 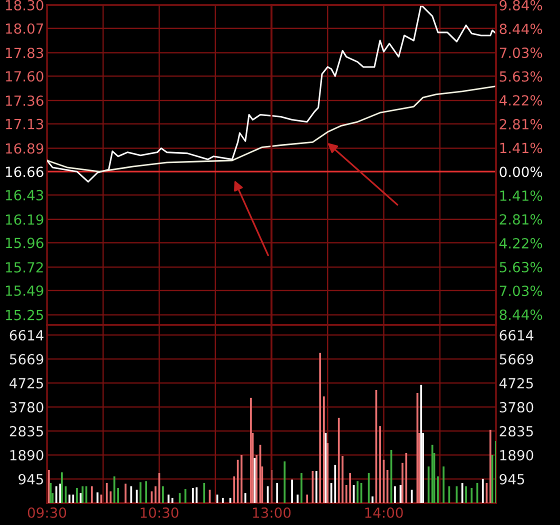 What do you see at coordinates (25, 315) in the screenshot?
I see `y-tick-label: 15.25` at bounding box center [25, 315].